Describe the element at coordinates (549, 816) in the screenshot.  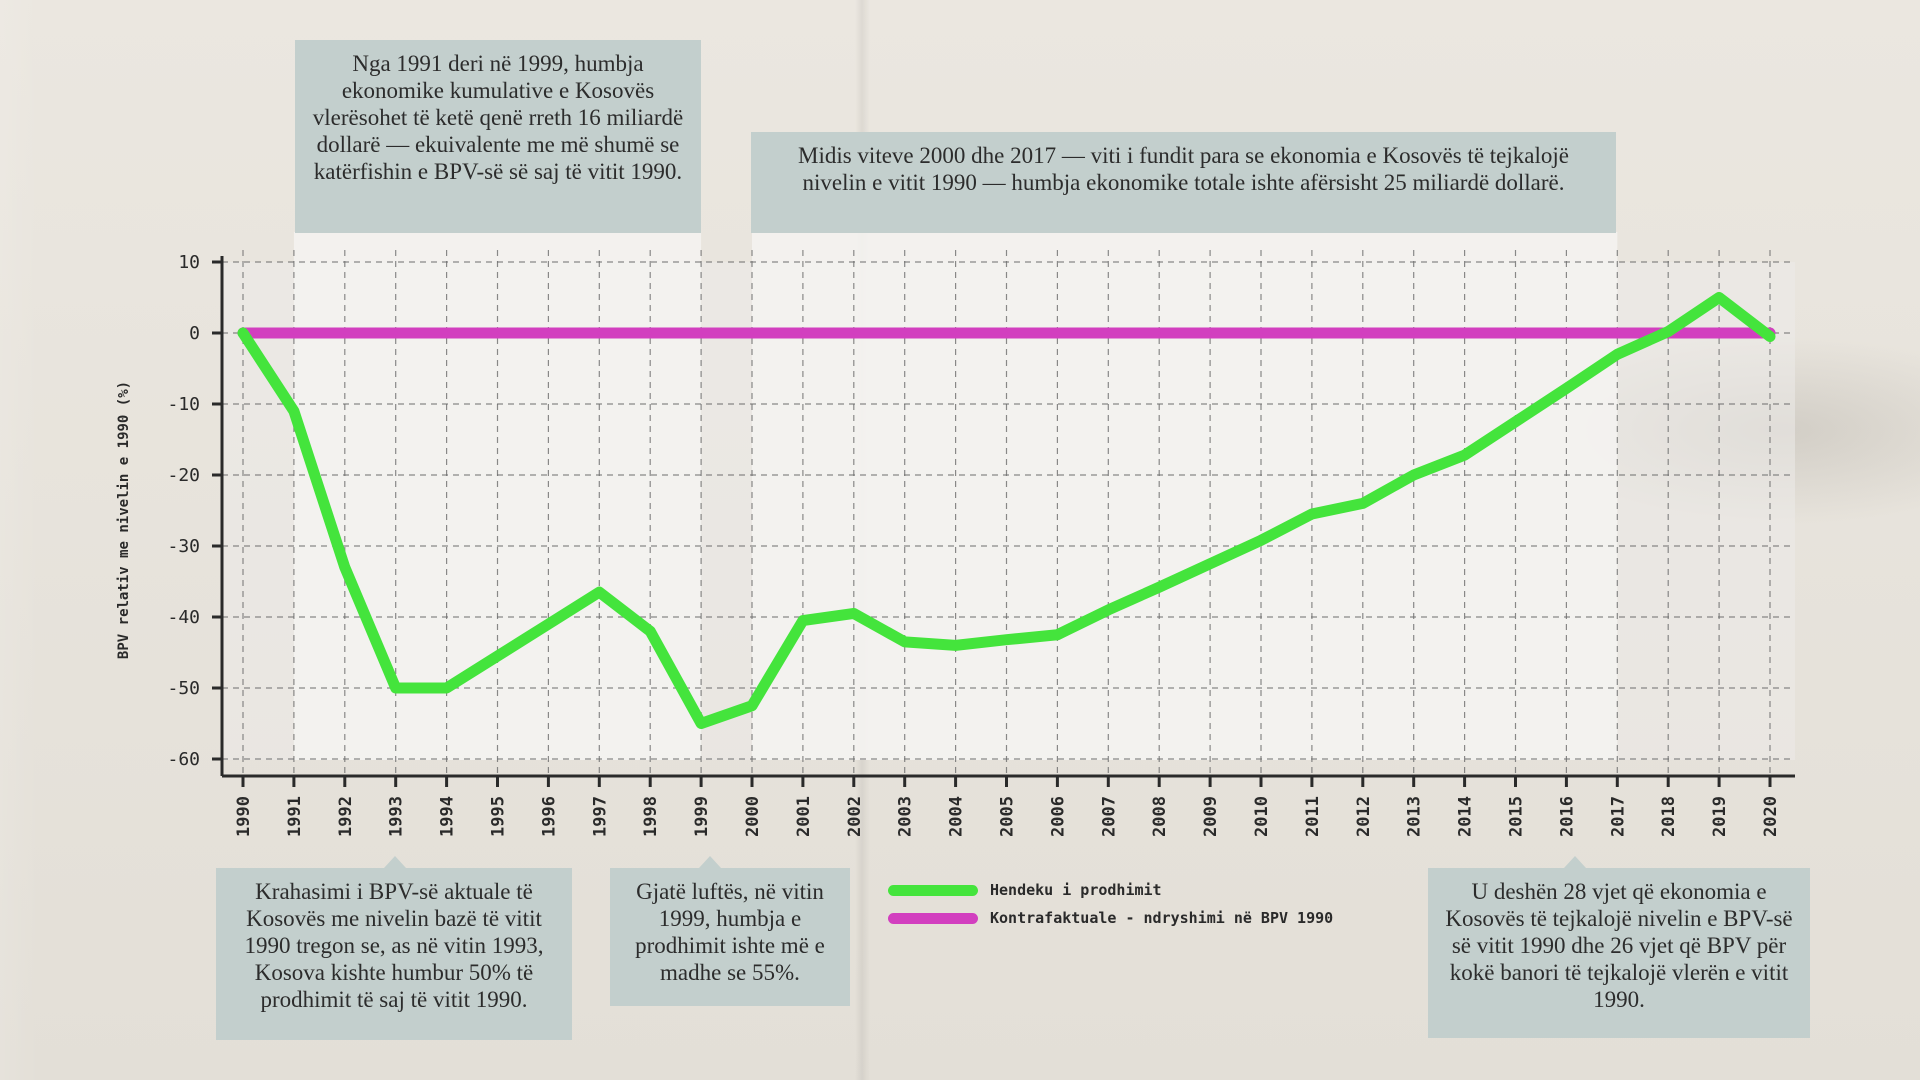
I see `x-tick-label: 1996` at that location.